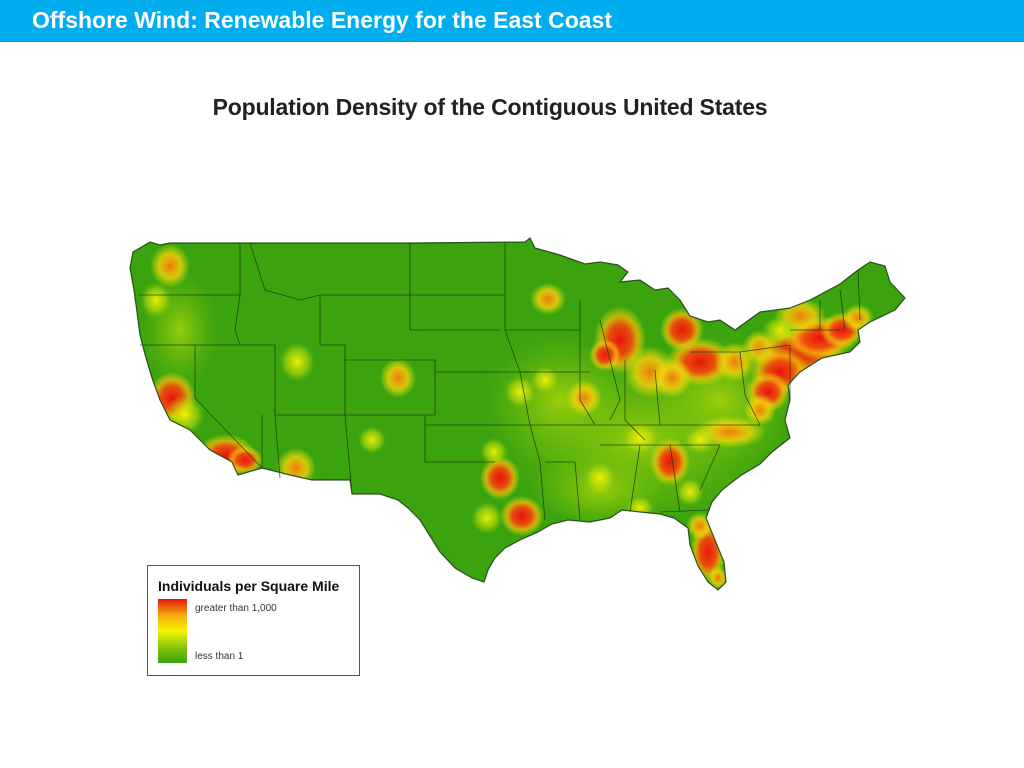  Describe the element at coordinates (522, 516) in the screenshot. I see `hotspot-houston` at that location.